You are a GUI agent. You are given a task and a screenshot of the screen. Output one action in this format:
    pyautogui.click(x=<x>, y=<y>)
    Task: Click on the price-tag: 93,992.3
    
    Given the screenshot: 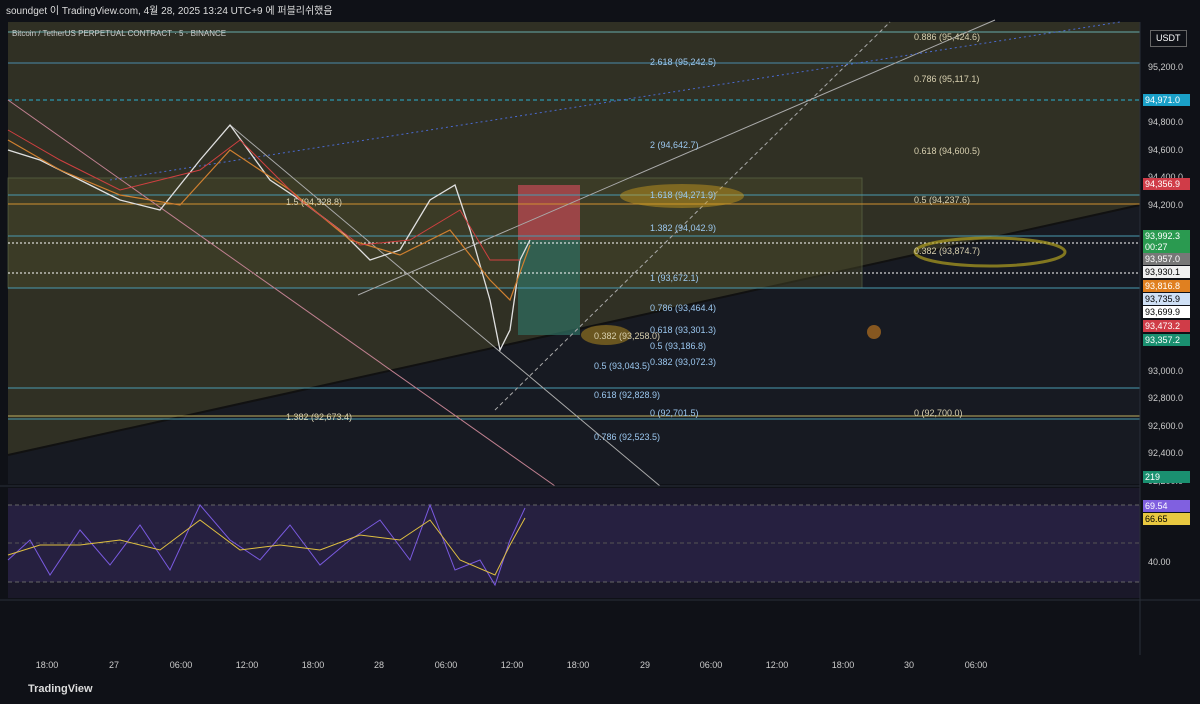 What is the action you would take?
    pyautogui.click(x=1166, y=236)
    